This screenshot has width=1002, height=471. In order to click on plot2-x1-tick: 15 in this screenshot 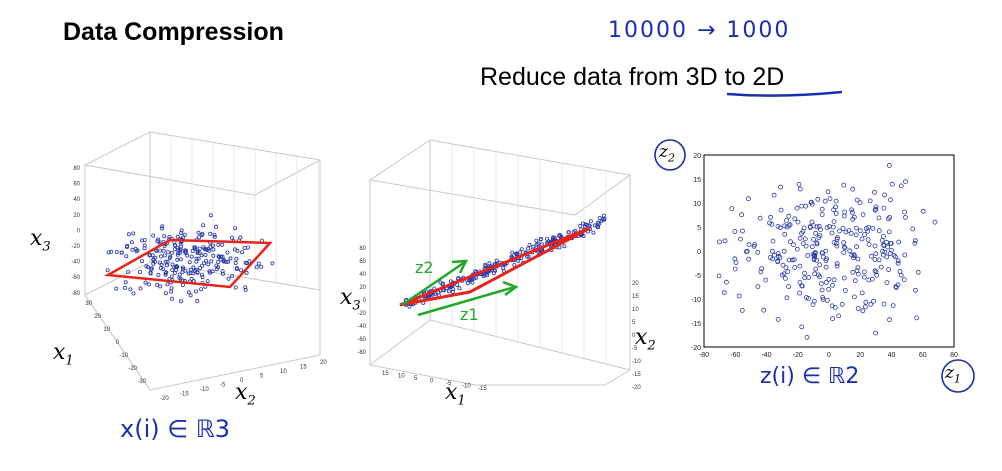, I will do `click(385, 374)`.